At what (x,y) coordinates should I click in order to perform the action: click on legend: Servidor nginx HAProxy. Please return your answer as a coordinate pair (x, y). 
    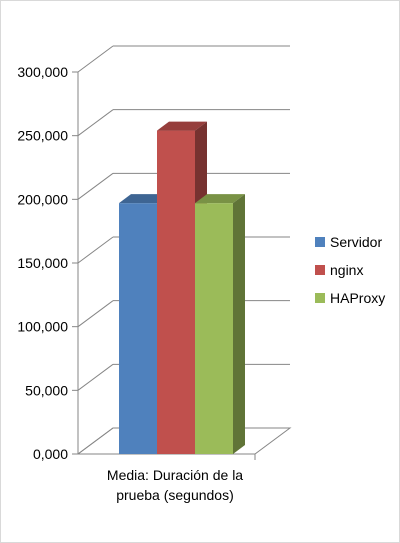
    Looking at the image, I should click on (350, 270).